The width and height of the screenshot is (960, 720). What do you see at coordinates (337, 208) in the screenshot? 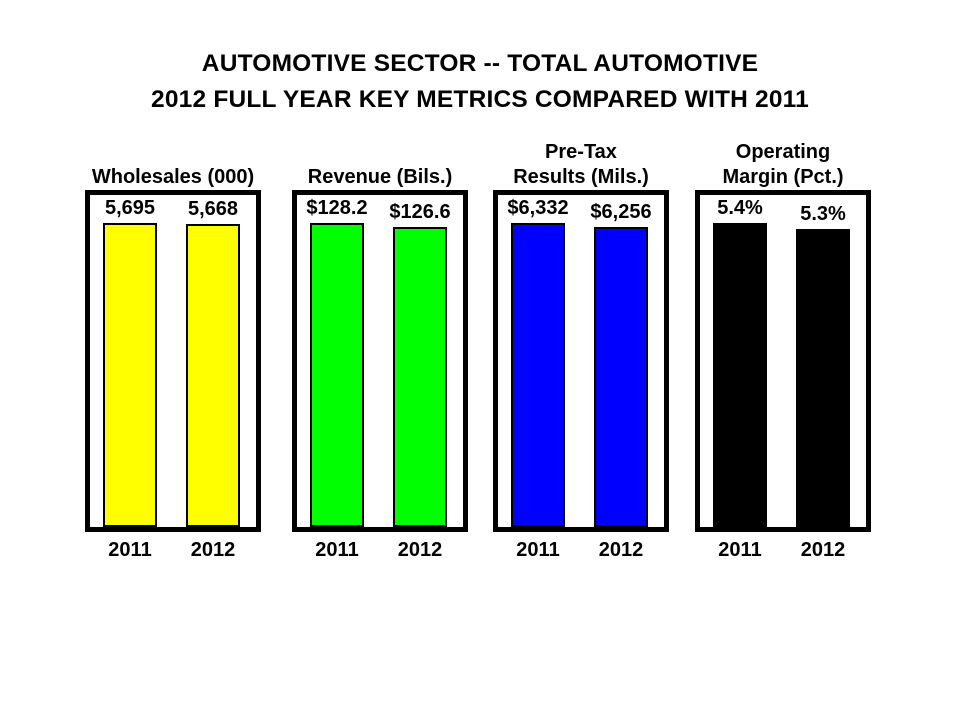
I see `bar-value-label: $128.2` at bounding box center [337, 208].